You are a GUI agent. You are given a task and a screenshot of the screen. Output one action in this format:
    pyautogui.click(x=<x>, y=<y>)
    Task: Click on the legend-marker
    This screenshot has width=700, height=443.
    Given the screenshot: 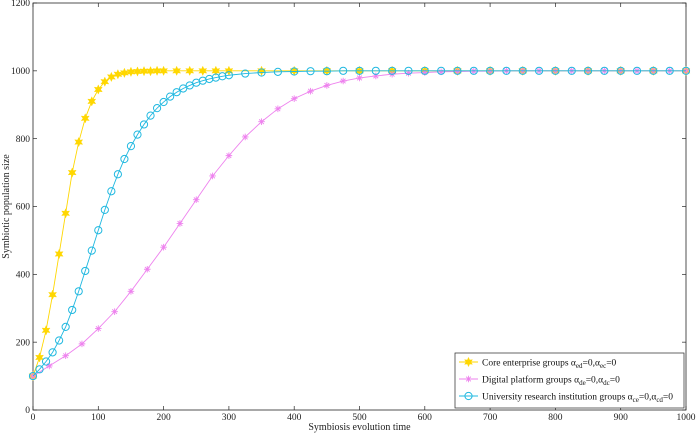 What is the action you would take?
    pyautogui.click(x=468, y=362)
    